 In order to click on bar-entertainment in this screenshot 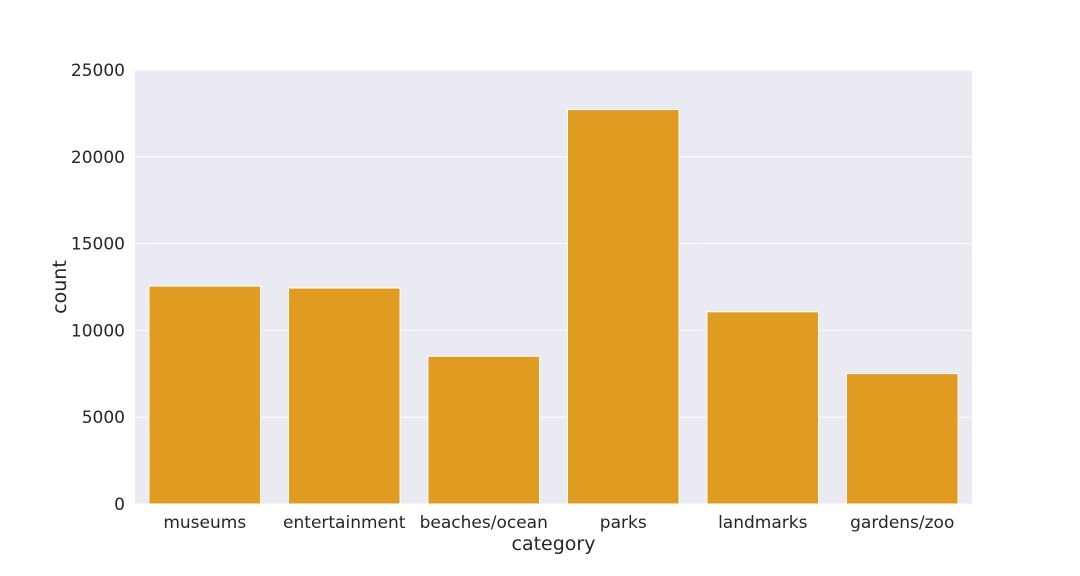, I will do `click(344, 396)`.